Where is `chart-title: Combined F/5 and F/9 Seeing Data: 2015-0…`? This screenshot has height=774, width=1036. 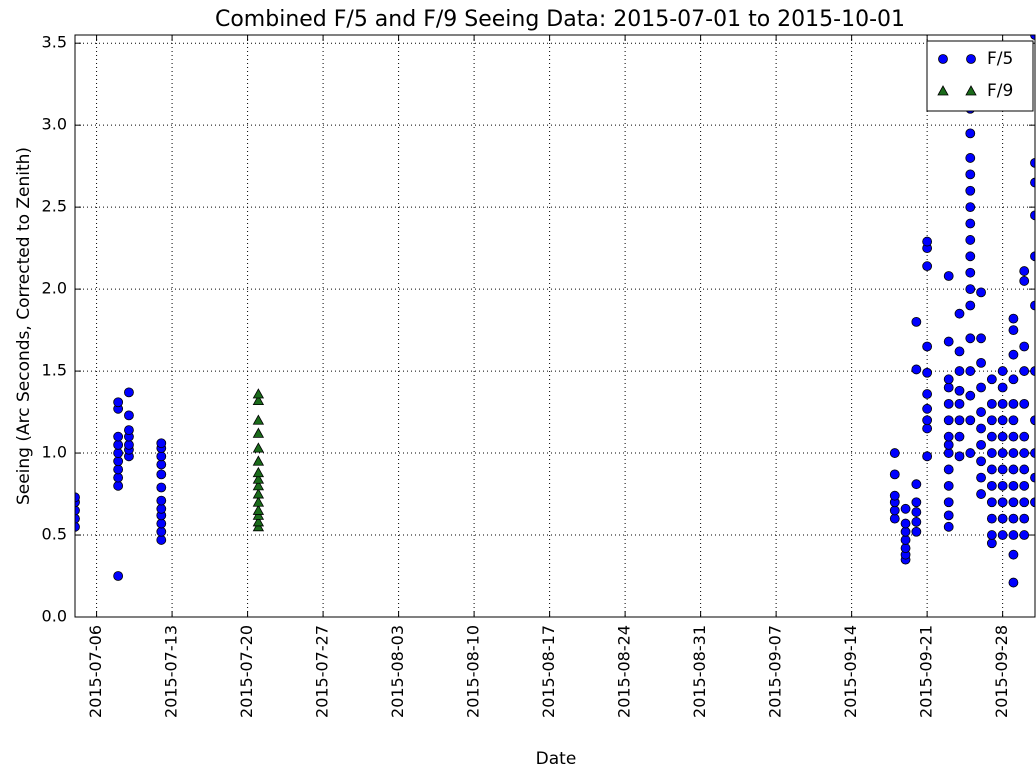 chart-title: Combined F/5 and F/9 Seeing Data: 2015-0… is located at coordinates (560, 19).